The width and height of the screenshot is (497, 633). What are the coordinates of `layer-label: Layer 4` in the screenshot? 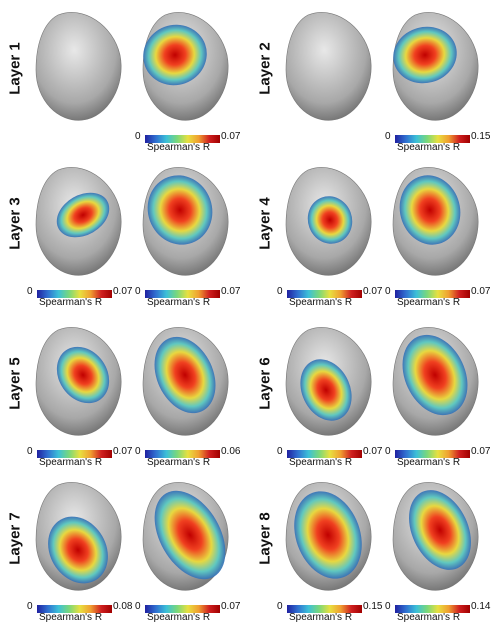 It's located at (265, 223).